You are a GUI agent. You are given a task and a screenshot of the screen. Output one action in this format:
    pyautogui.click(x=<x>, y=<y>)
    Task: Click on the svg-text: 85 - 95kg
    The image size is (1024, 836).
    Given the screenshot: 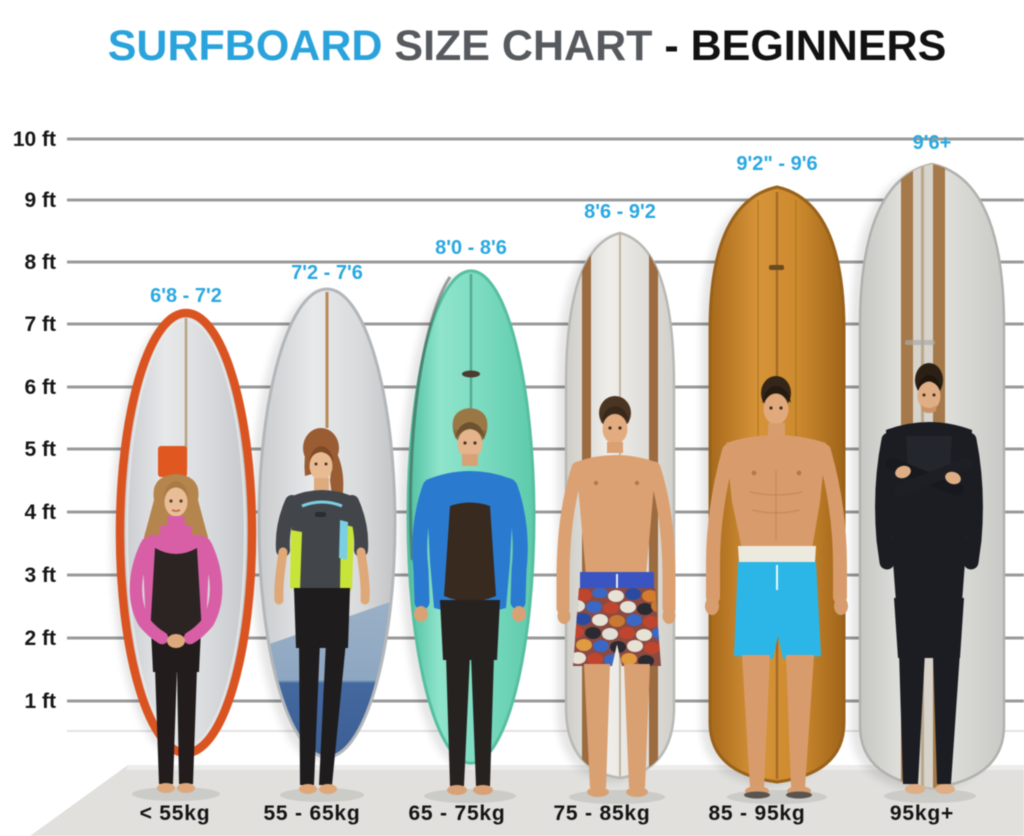 What is the action you would take?
    pyautogui.click(x=756, y=813)
    